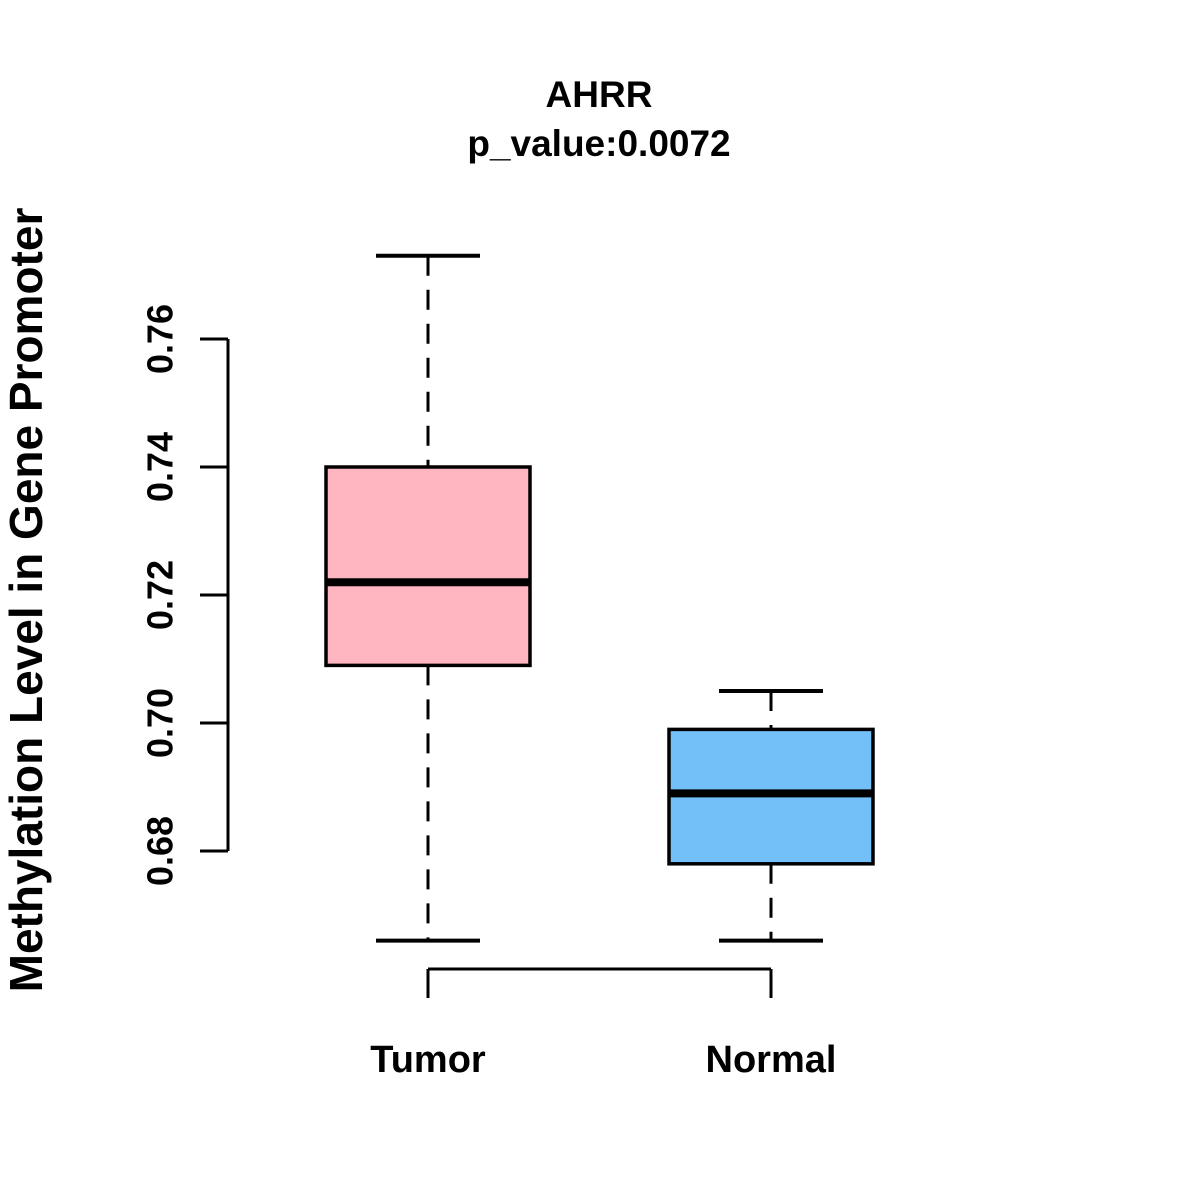 The image size is (1200, 1200). Describe the element at coordinates (160, 339) in the screenshot. I see `y-tick-label: 0.76` at that location.